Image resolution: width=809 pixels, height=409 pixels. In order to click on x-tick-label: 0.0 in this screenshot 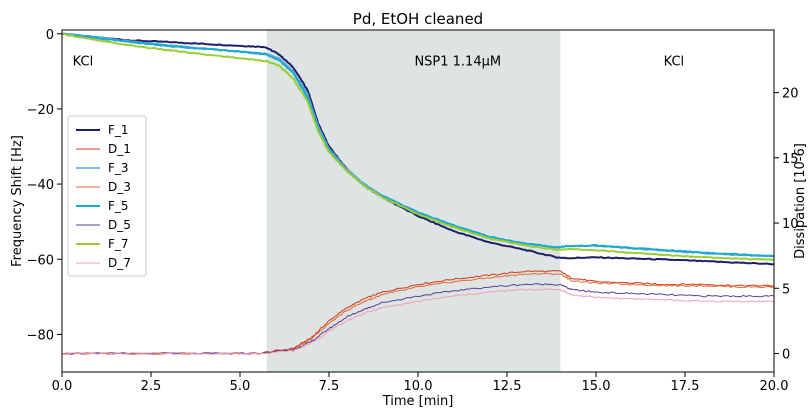, I will do `click(62, 386)`.